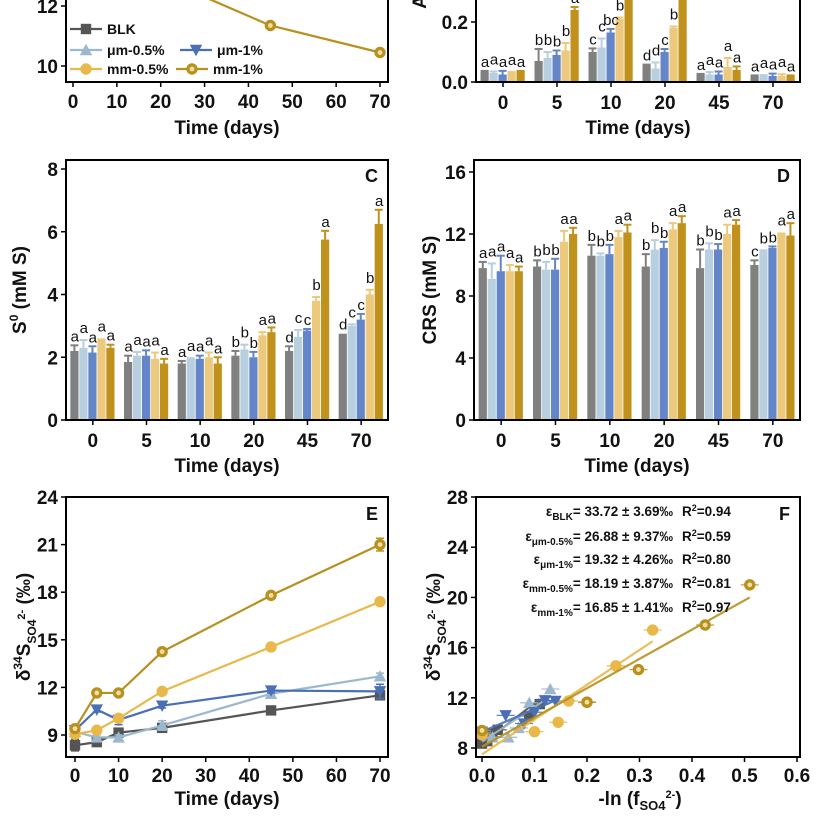  I want to click on significance-letter: d, so click(289, 337).